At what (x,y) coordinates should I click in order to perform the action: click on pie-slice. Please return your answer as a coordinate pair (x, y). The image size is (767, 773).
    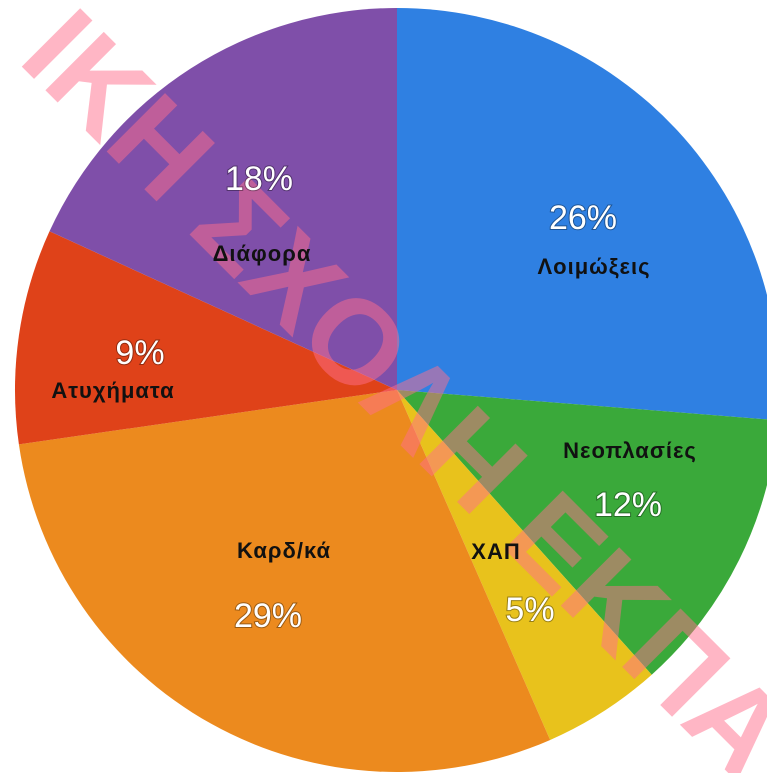
    Looking at the image, I should click on (205, 338).